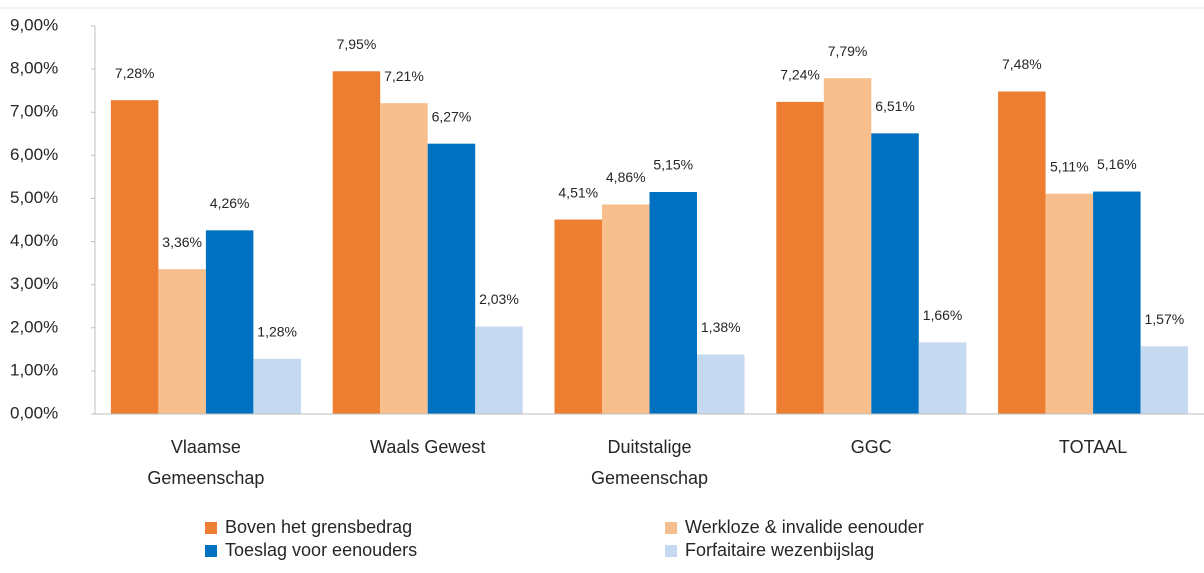 The image size is (1204, 573). What do you see at coordinates (34, 111) in the screenshot?
I see `y-tick-label: 7,00%` at bounding box center [34, 111].